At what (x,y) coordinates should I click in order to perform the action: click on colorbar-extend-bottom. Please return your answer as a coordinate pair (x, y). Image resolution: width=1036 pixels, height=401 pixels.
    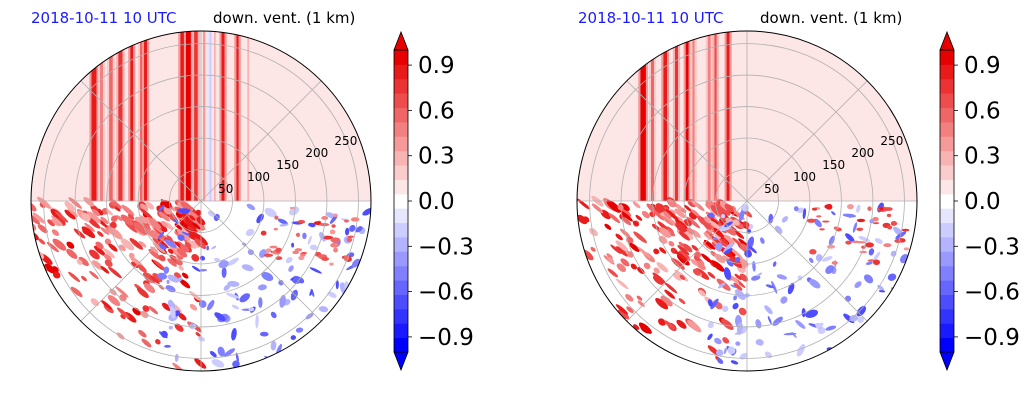
    Looking at the image, I should click on (401, 361).